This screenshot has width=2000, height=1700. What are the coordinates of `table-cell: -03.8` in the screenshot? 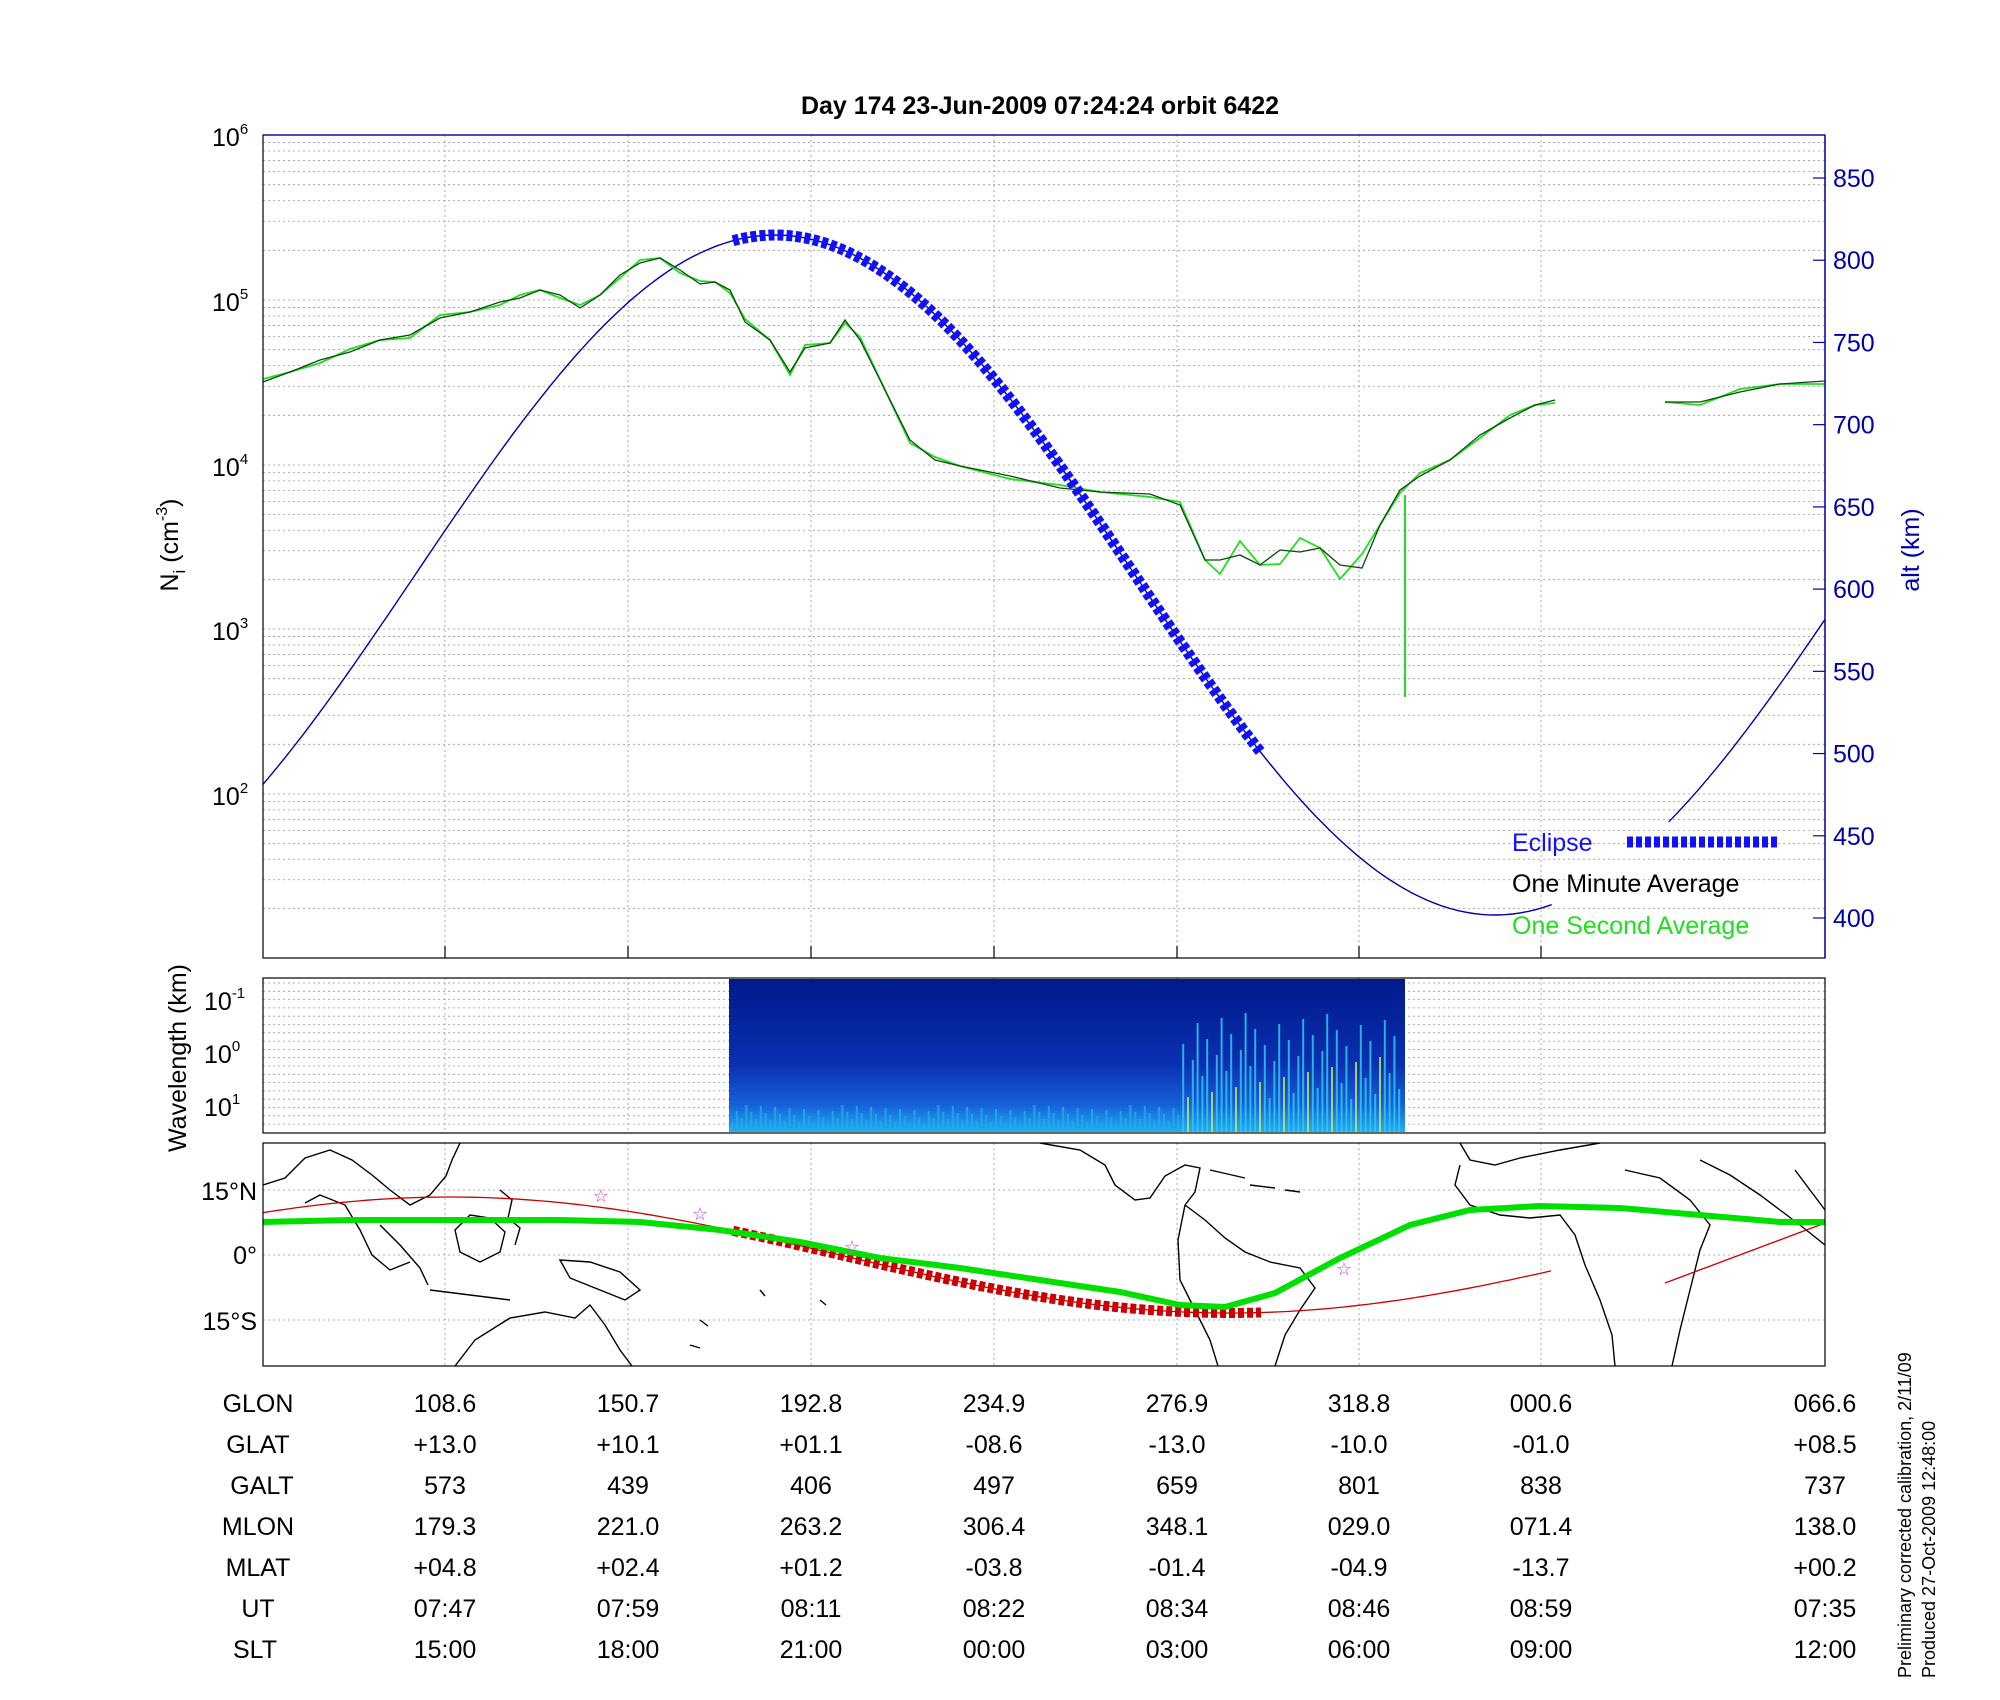 It's located at (994, 1568).